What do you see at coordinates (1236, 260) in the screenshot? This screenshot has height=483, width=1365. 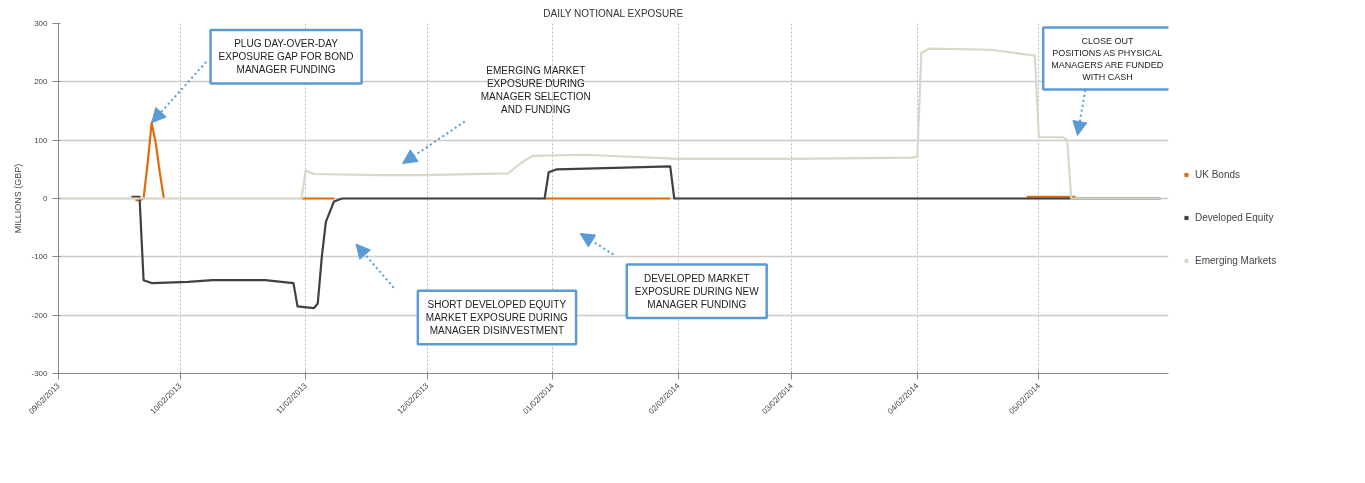 I see `legend-label: Emerging Markets` at bounding box center [1236, 260].